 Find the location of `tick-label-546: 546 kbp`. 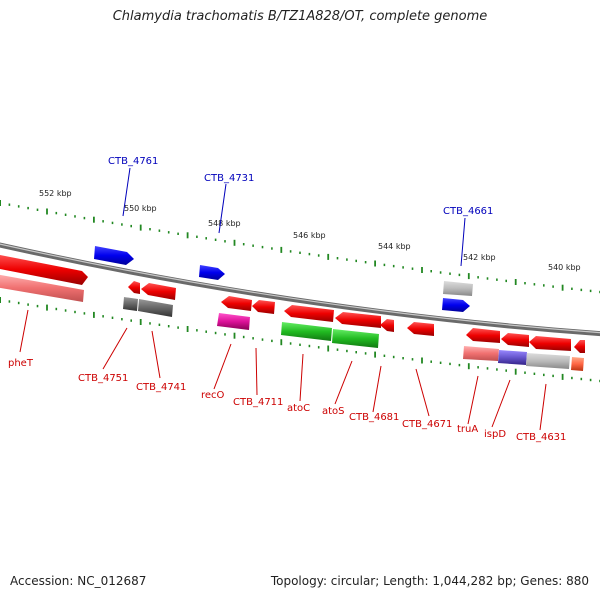

tick-label-546: 546 kbp is located at coordinates (309, 235).